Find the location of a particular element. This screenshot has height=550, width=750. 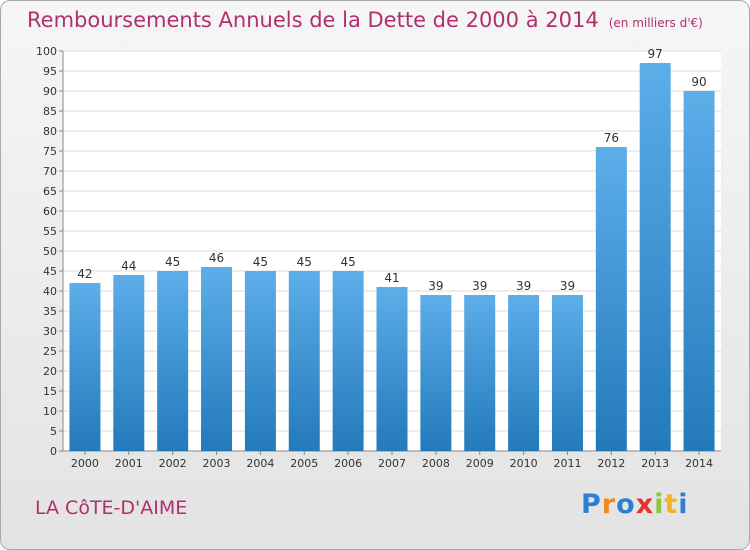

x-tick-label: 2007 is located at coordinates (392, 463).